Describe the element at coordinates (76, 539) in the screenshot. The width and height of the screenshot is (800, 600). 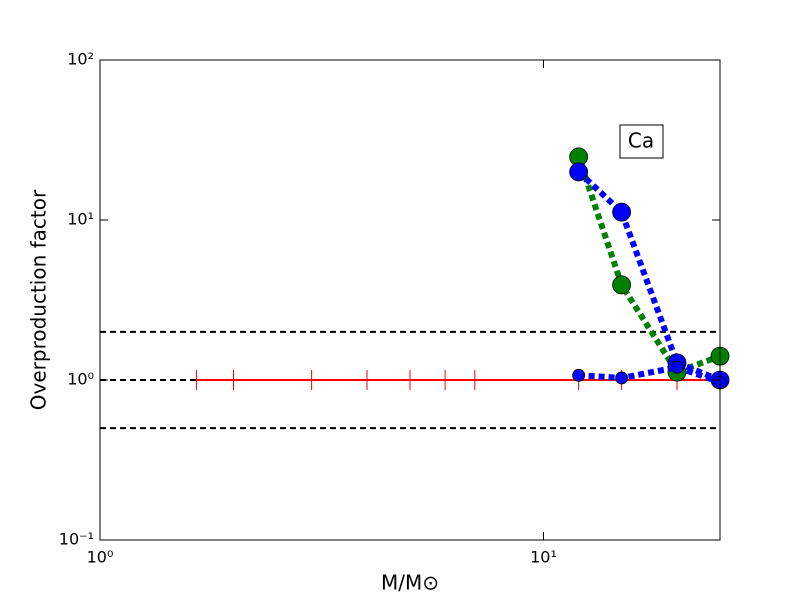
I see `y-tick-label: 10⁻¹` at that location.